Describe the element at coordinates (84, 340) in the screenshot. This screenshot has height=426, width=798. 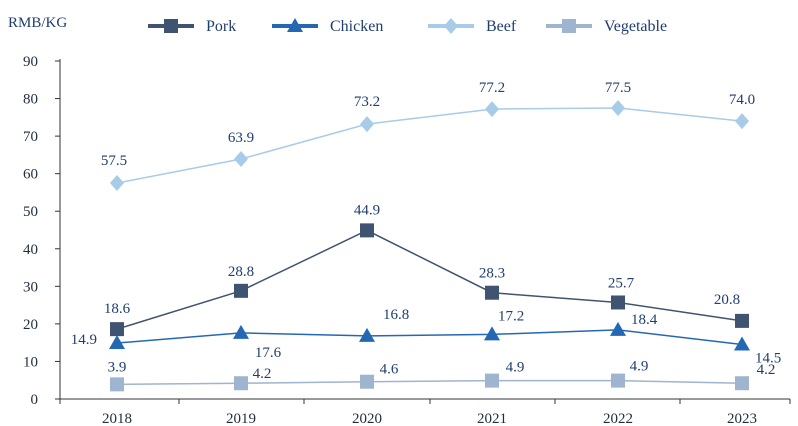
I see `chicken-data-label: 14.9` at that location.